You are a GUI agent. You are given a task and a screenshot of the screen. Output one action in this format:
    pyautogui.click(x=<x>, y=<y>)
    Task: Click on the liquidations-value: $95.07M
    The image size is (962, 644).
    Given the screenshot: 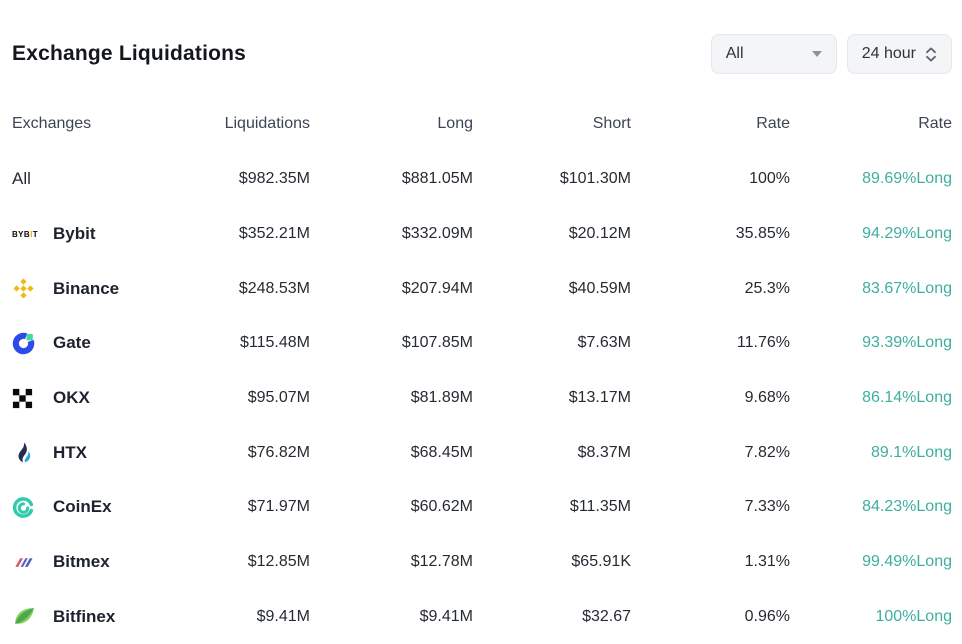 What is the action you would take?
    pyautogui.click(x=250, y=398)
    